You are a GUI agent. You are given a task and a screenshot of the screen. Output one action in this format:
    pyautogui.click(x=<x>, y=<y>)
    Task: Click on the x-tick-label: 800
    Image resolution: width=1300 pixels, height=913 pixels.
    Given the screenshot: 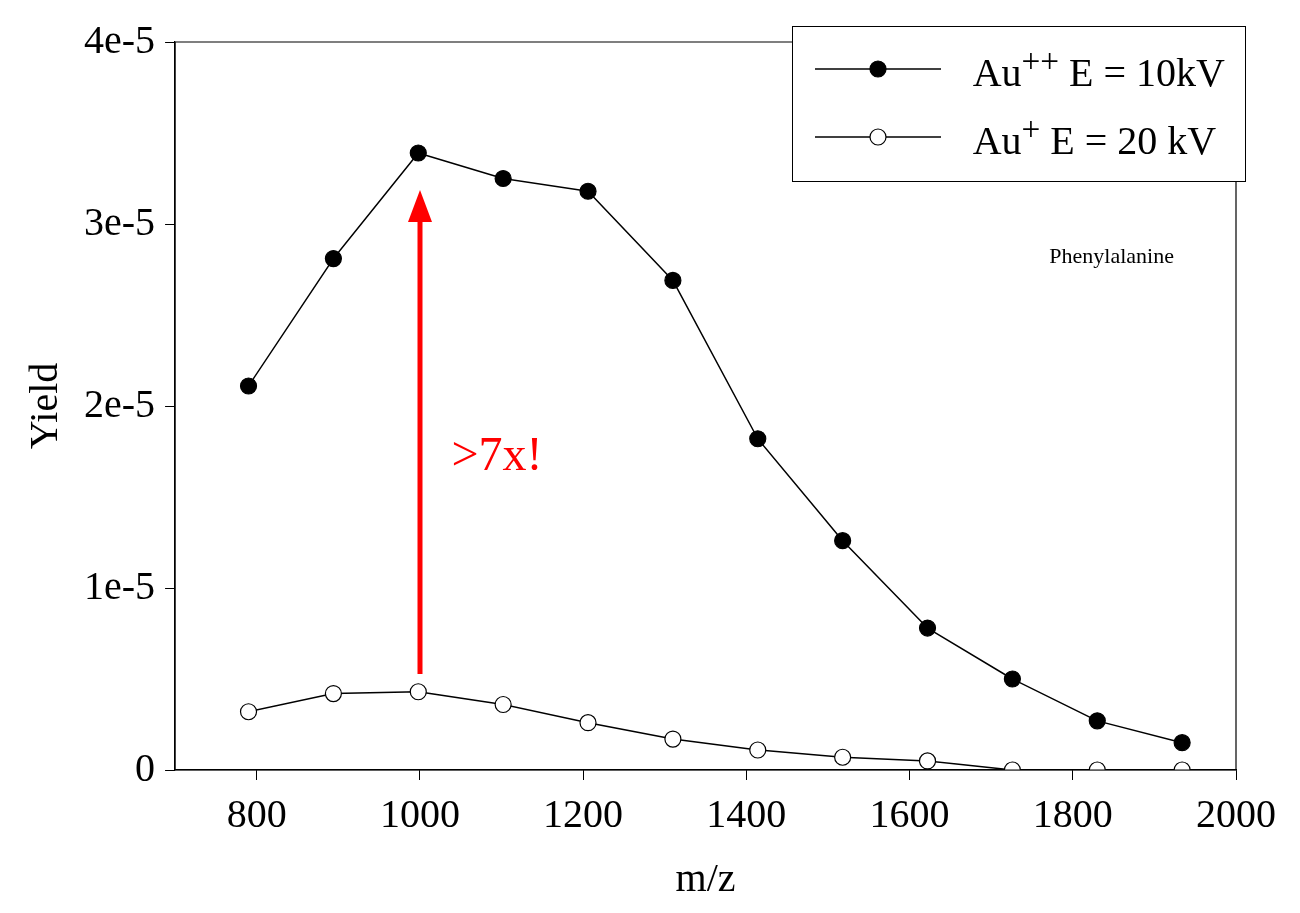 What is the action you would take?
    pyautogui.click(x=256, y=813)
    